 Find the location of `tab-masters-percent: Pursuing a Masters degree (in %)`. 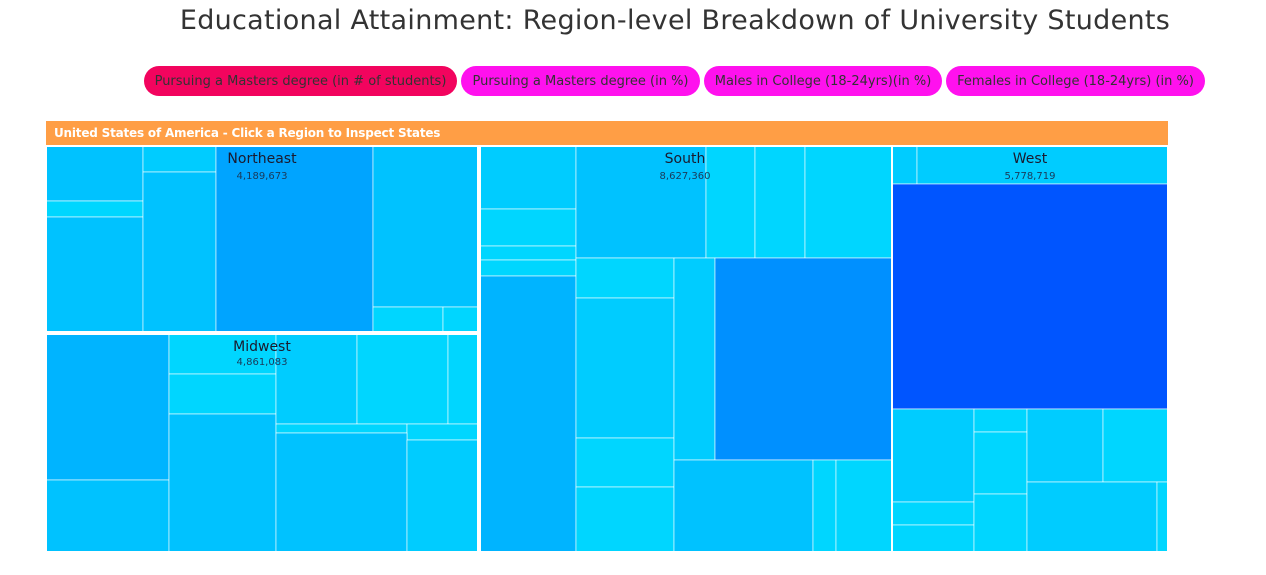

tab-masters-percent: Pursuing a Masters degree (in %) is located at coordinates (580, 81).